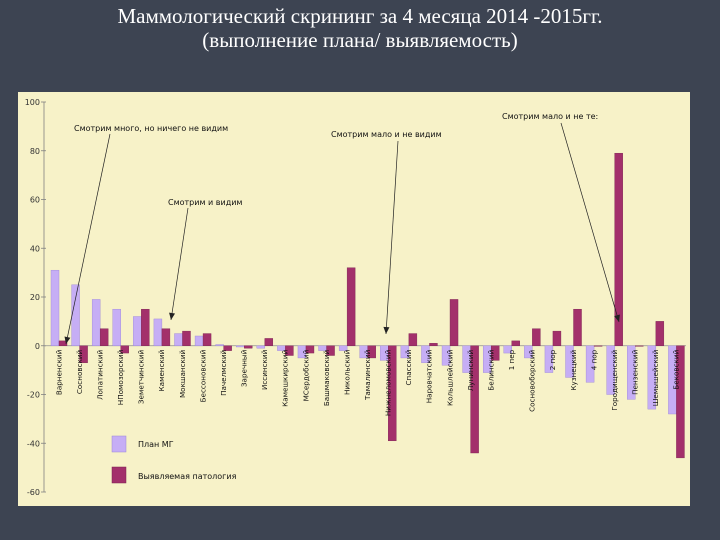  I want to click on category-label: НПомозорский, so click(120, 377).